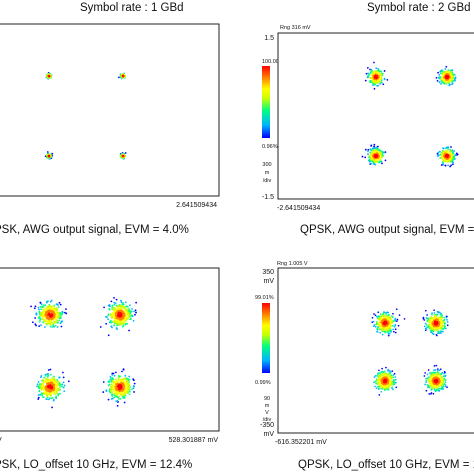 The image size is (474, 474). What do you see at coordinates (132, 8) in the screenshot?
I see `panel-title: Symbol rate : 1 GBd` at bounding box center [132, 8].